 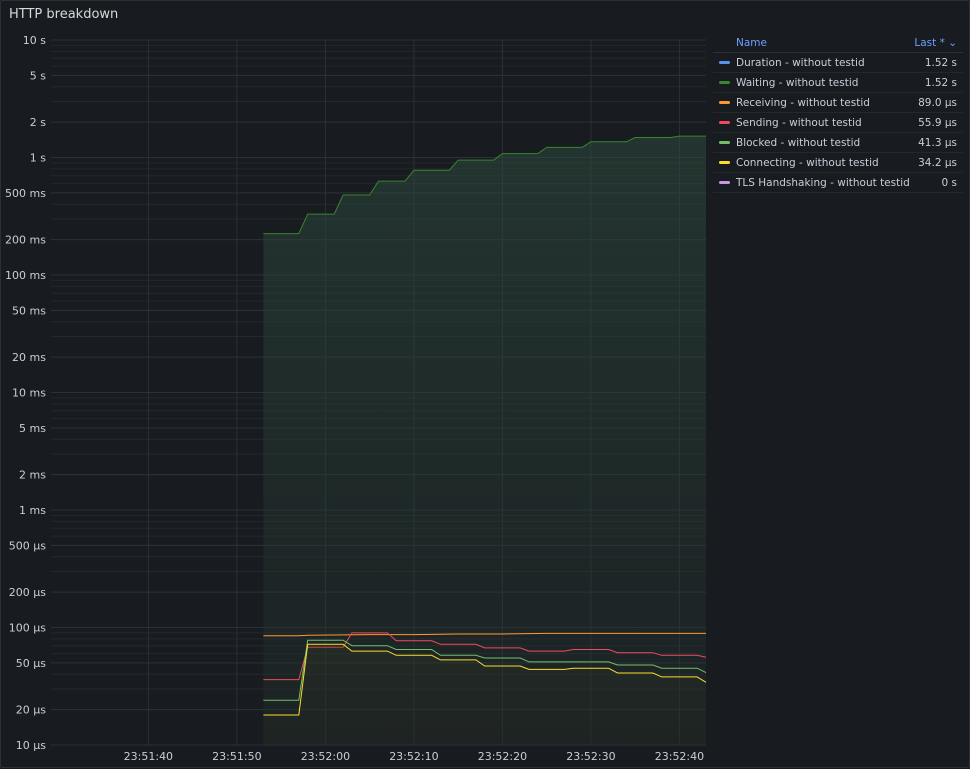 What do you see at coordinates (838, 43) in the screenshot?
I see `legend-header: Name Last * ⌄` at bounding box center [838, 43].